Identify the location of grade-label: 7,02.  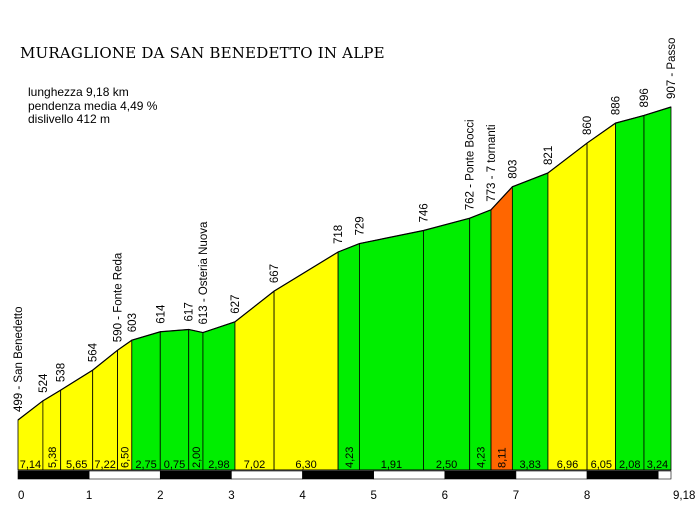
(254, 465).